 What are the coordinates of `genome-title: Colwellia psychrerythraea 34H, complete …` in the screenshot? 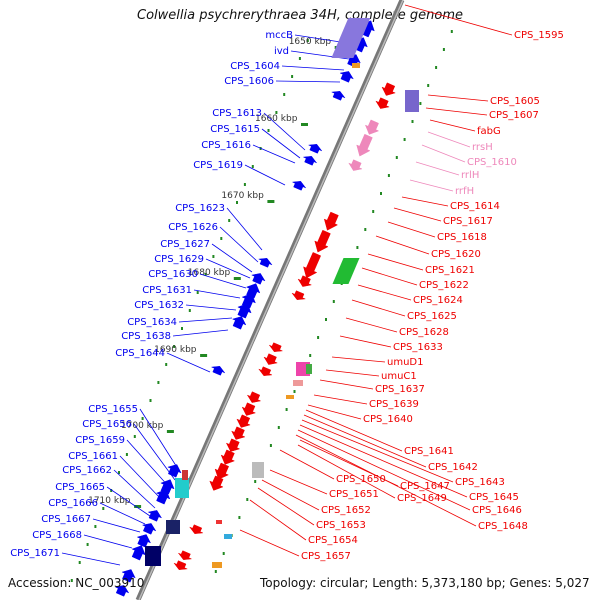 It's located at (300, 15).